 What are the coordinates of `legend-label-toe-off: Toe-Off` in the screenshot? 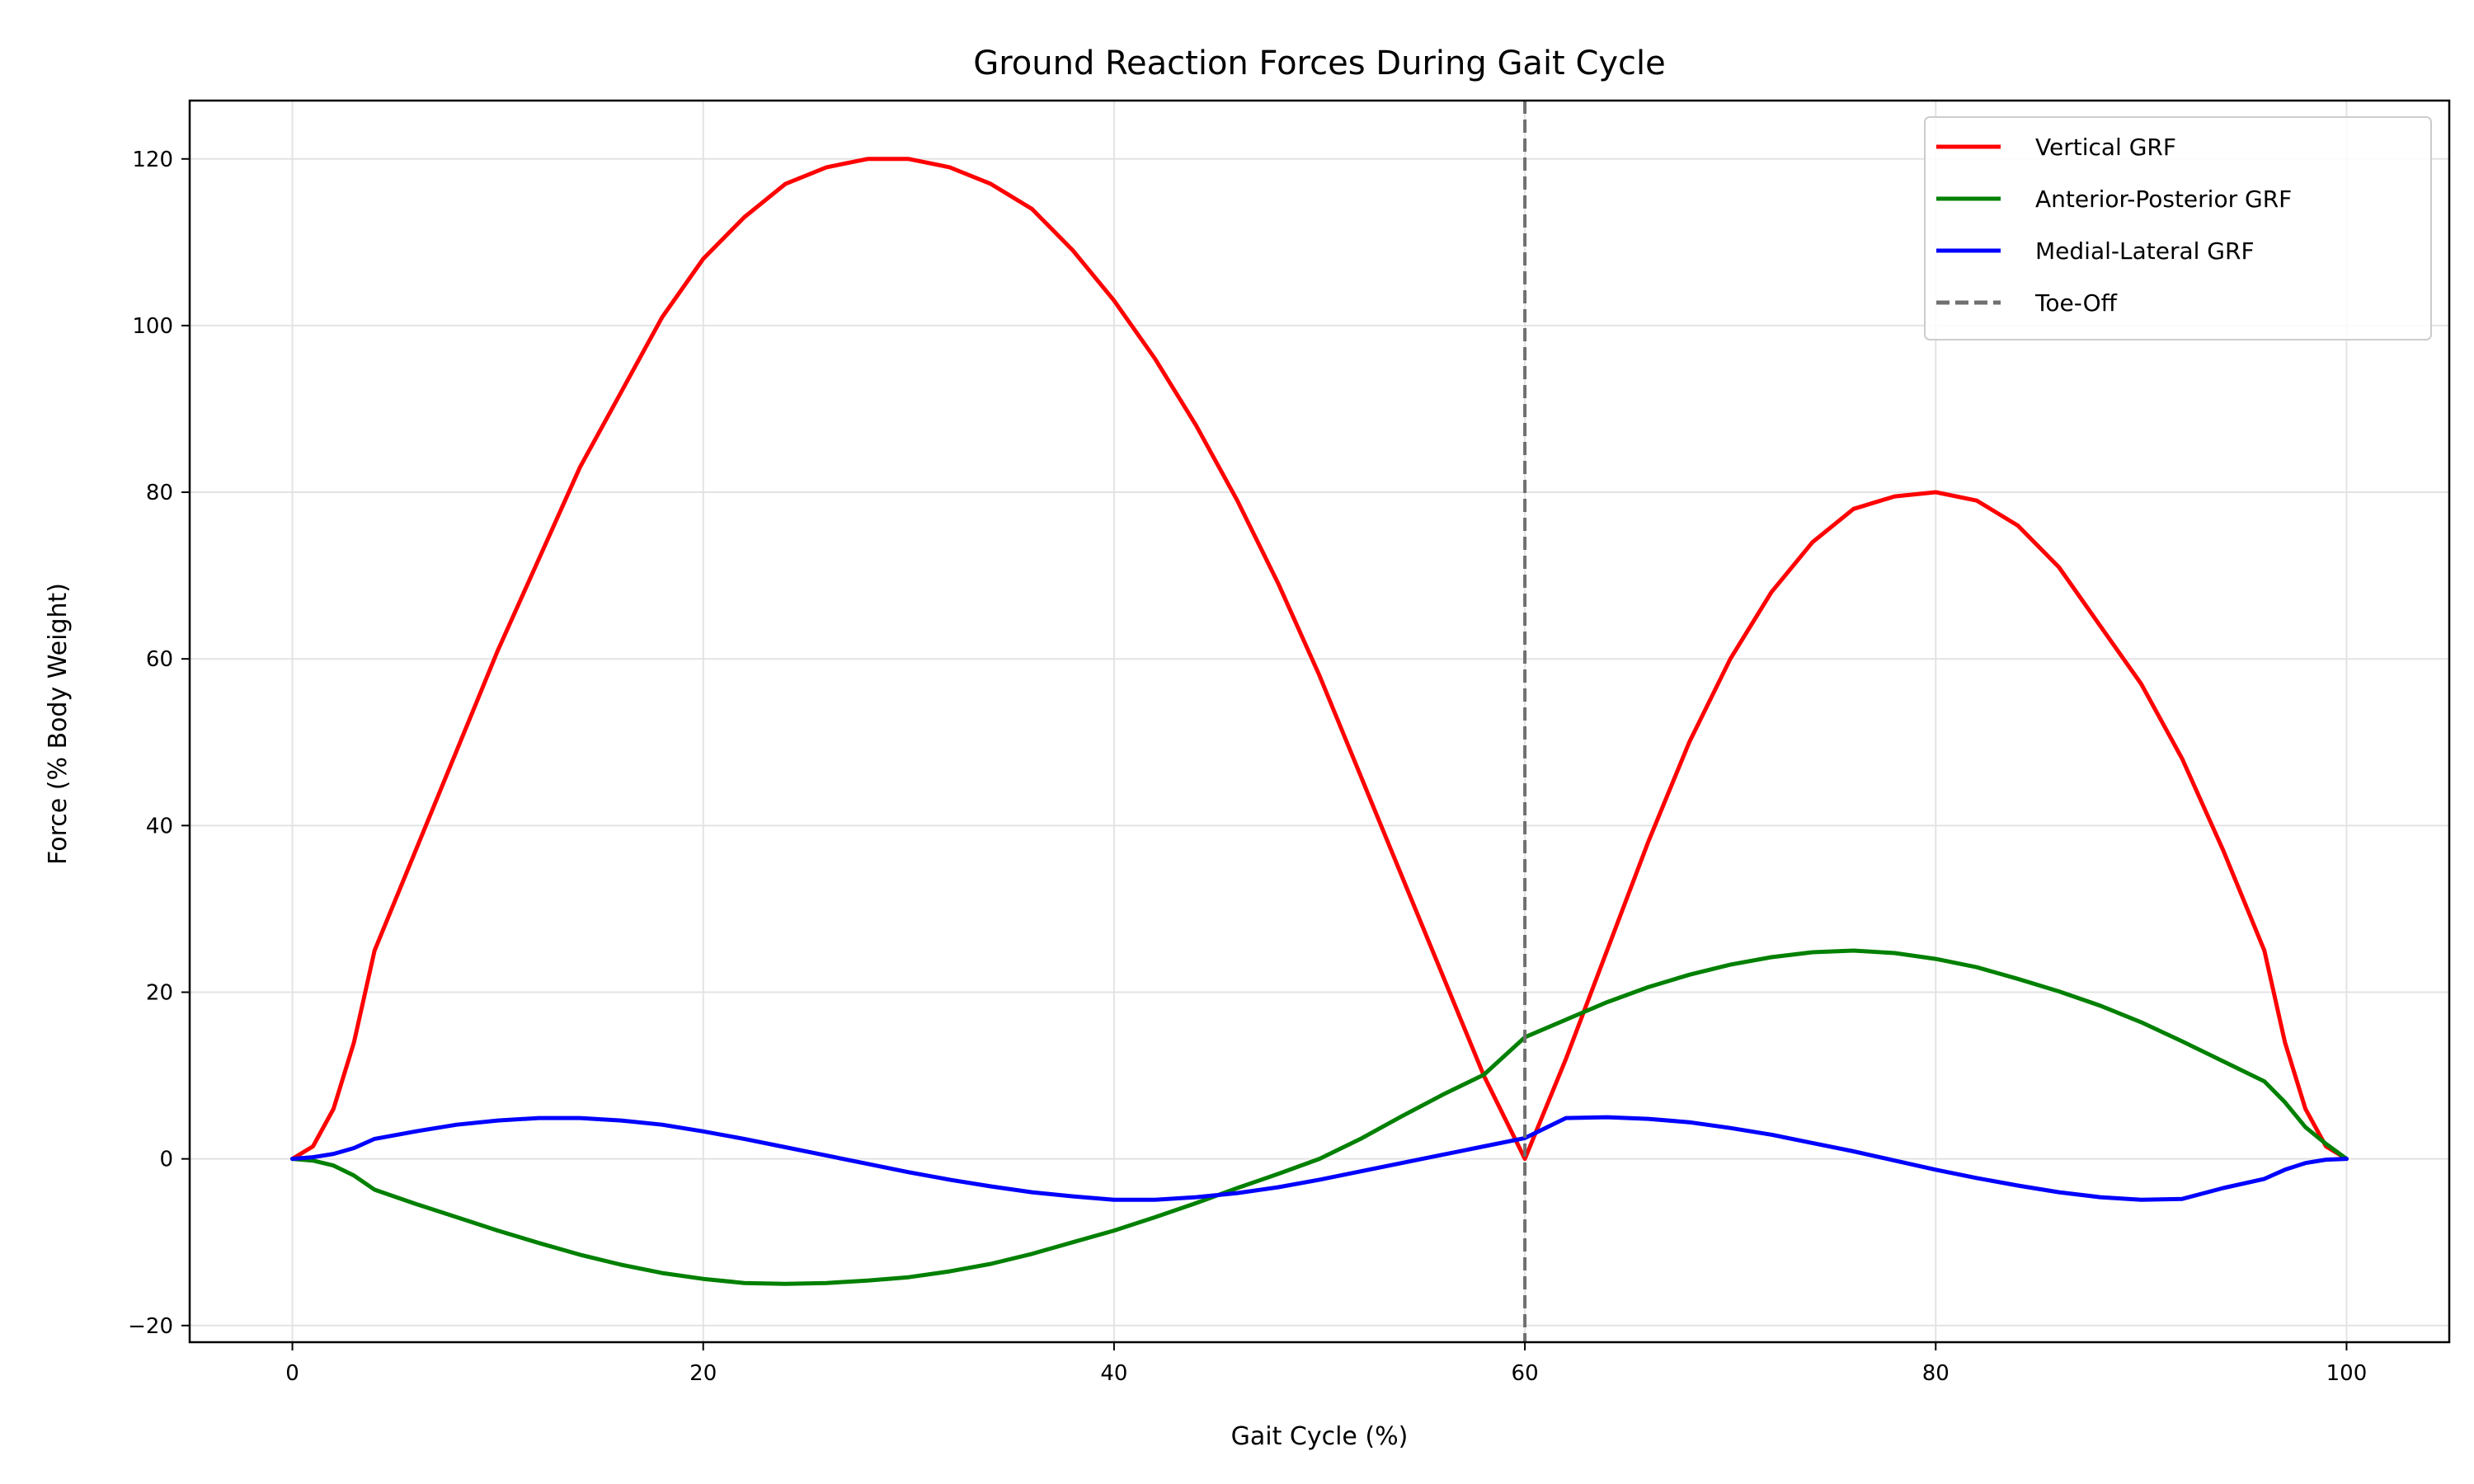 It's located at (2076, 303).